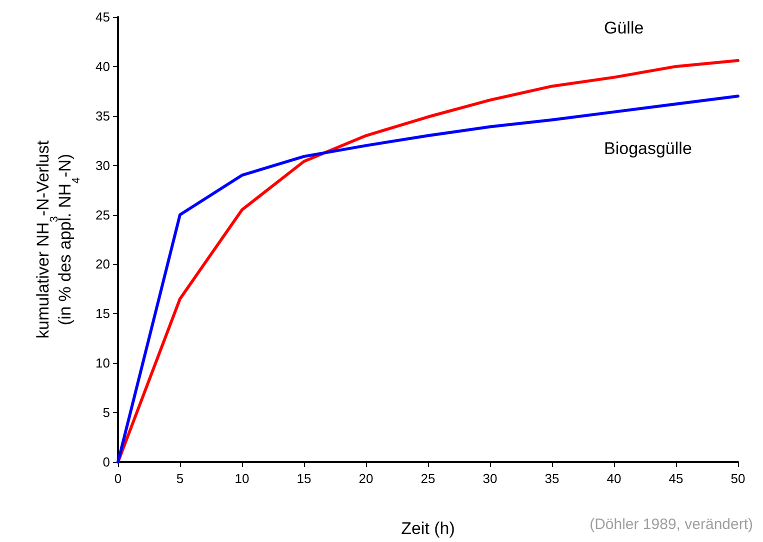 This screenshot has height=542, width=763. What do you see at coordinates (103, 214) in the screenshot?
I see `y-tick-label: 25` at bounding box center [103, 214].